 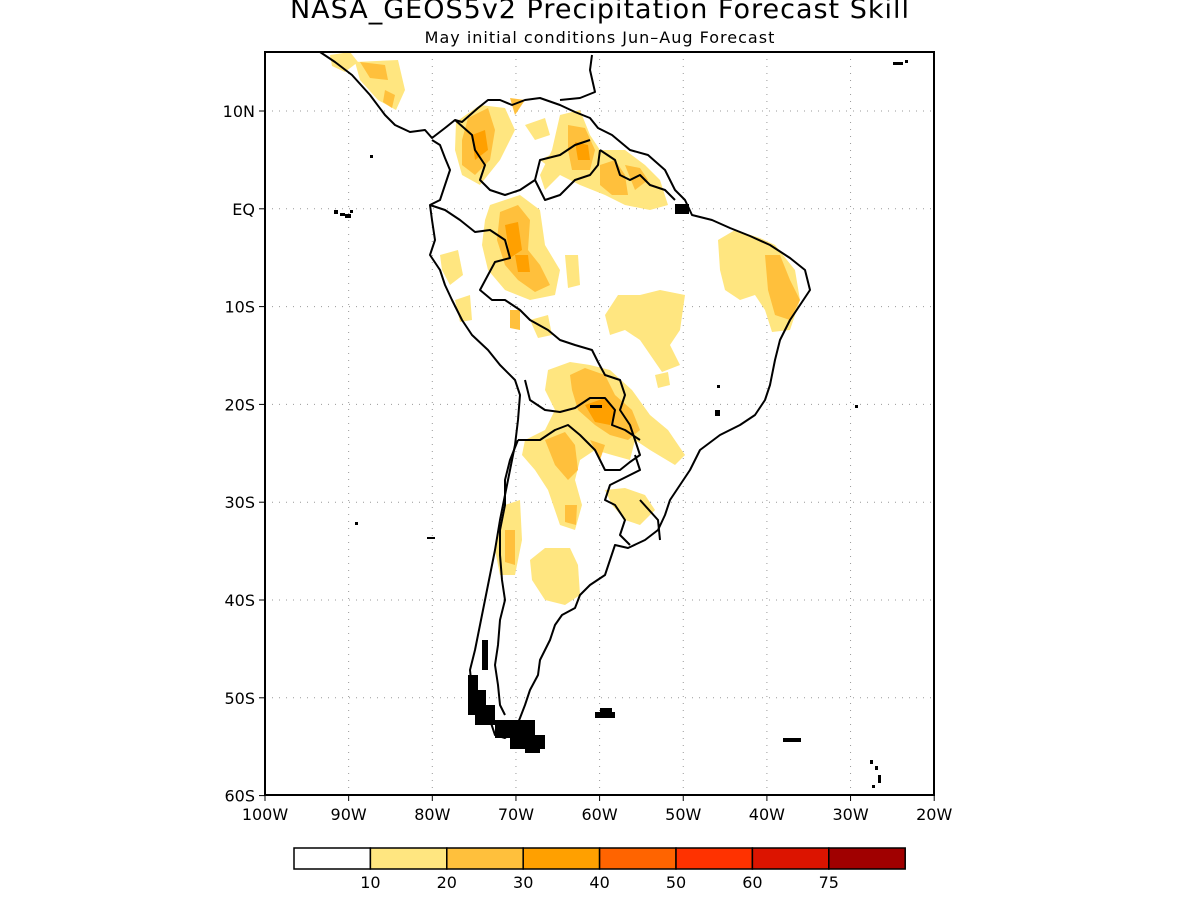 What do you see at coordinates (239, 698) in the screenshot?
I see `lat-tick-label: 50S` at bounding box center [239, 698].